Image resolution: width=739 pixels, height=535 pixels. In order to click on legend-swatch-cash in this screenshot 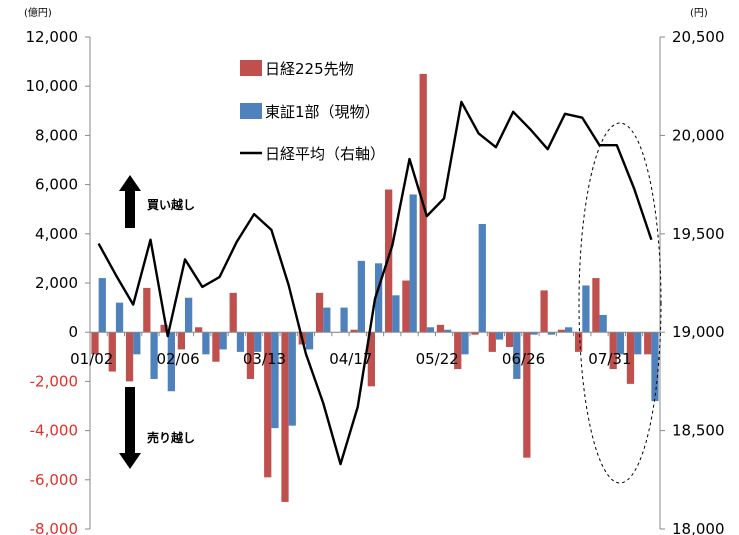, I will do `click(251, 111)`.